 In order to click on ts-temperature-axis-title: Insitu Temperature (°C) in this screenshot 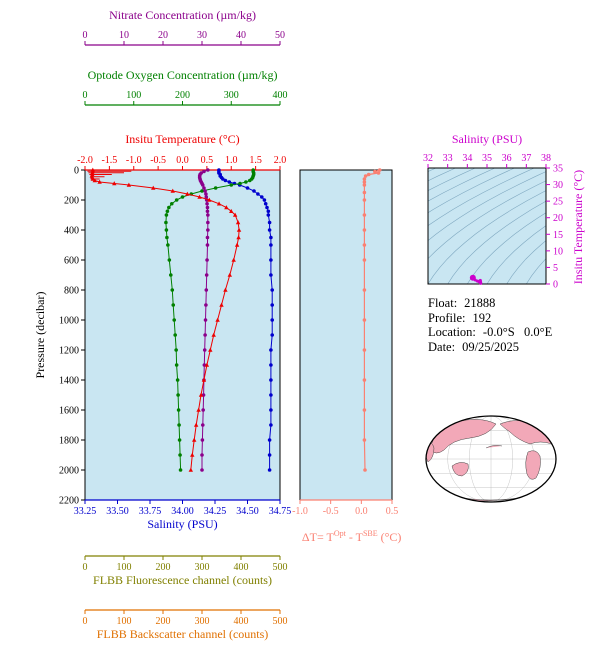, I will do `click(578, 227)`.